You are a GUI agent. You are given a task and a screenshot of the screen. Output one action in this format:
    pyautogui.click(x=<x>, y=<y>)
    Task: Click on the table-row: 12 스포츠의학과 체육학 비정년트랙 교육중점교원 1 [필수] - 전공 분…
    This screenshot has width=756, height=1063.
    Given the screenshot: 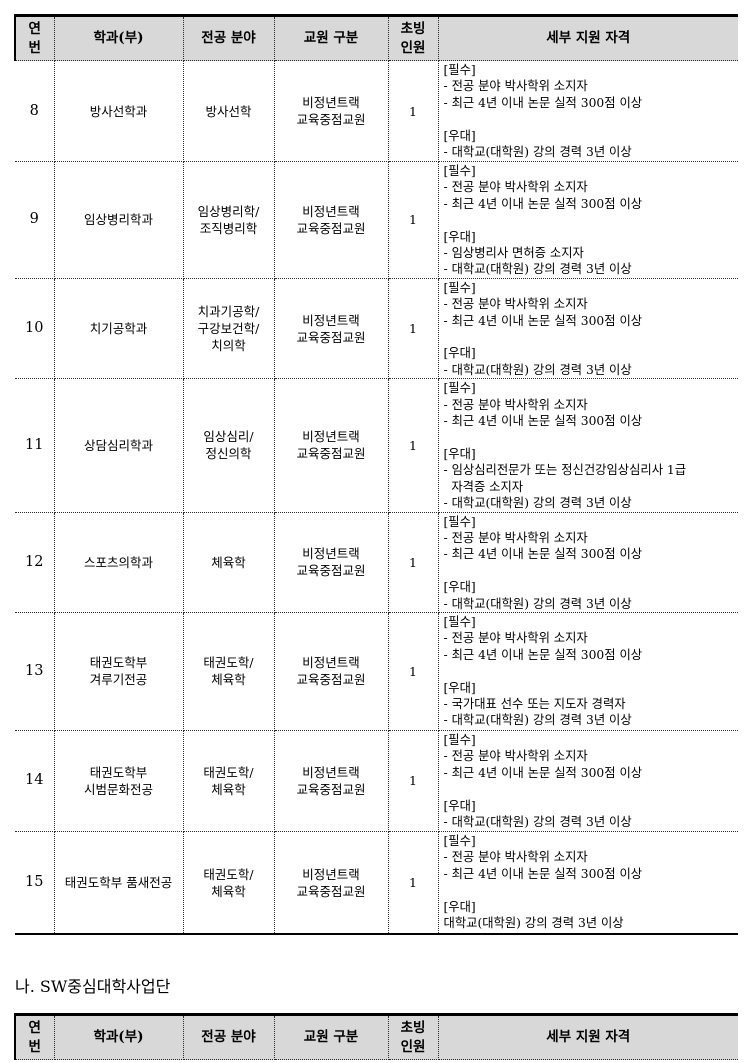 What is the action you would take?
    pyautogui.click(x=376, y=562)
    